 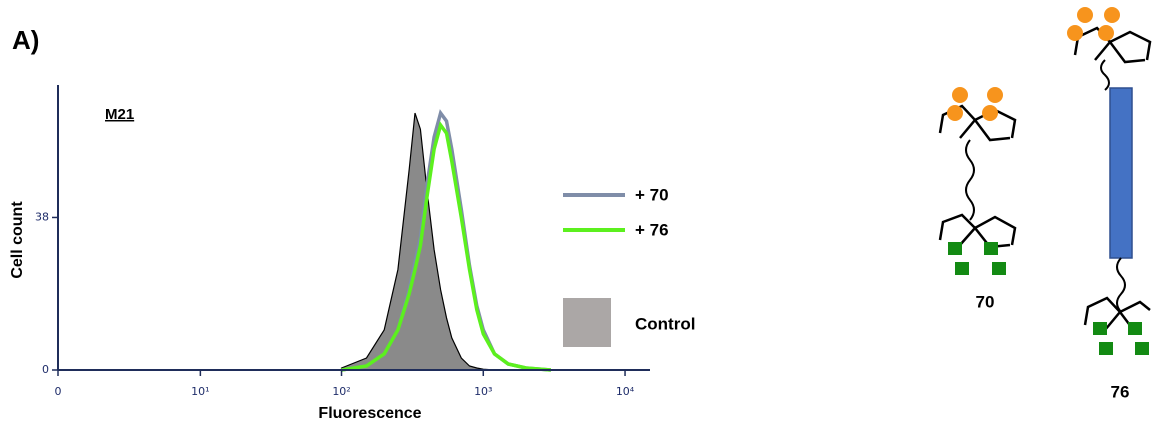 What do you see at coordinates (1109, 204) in the screenshot?
I see `molecule-76: 76` at bounding box center [1109, 204].